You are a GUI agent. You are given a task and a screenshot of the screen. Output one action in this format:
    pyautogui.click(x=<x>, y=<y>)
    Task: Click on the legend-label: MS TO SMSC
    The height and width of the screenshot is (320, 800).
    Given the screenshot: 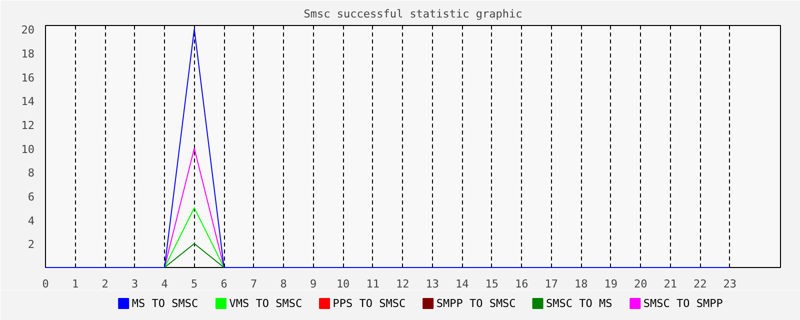 What is the action you would take?
    pyautogui.click(x=165, y=303)
    